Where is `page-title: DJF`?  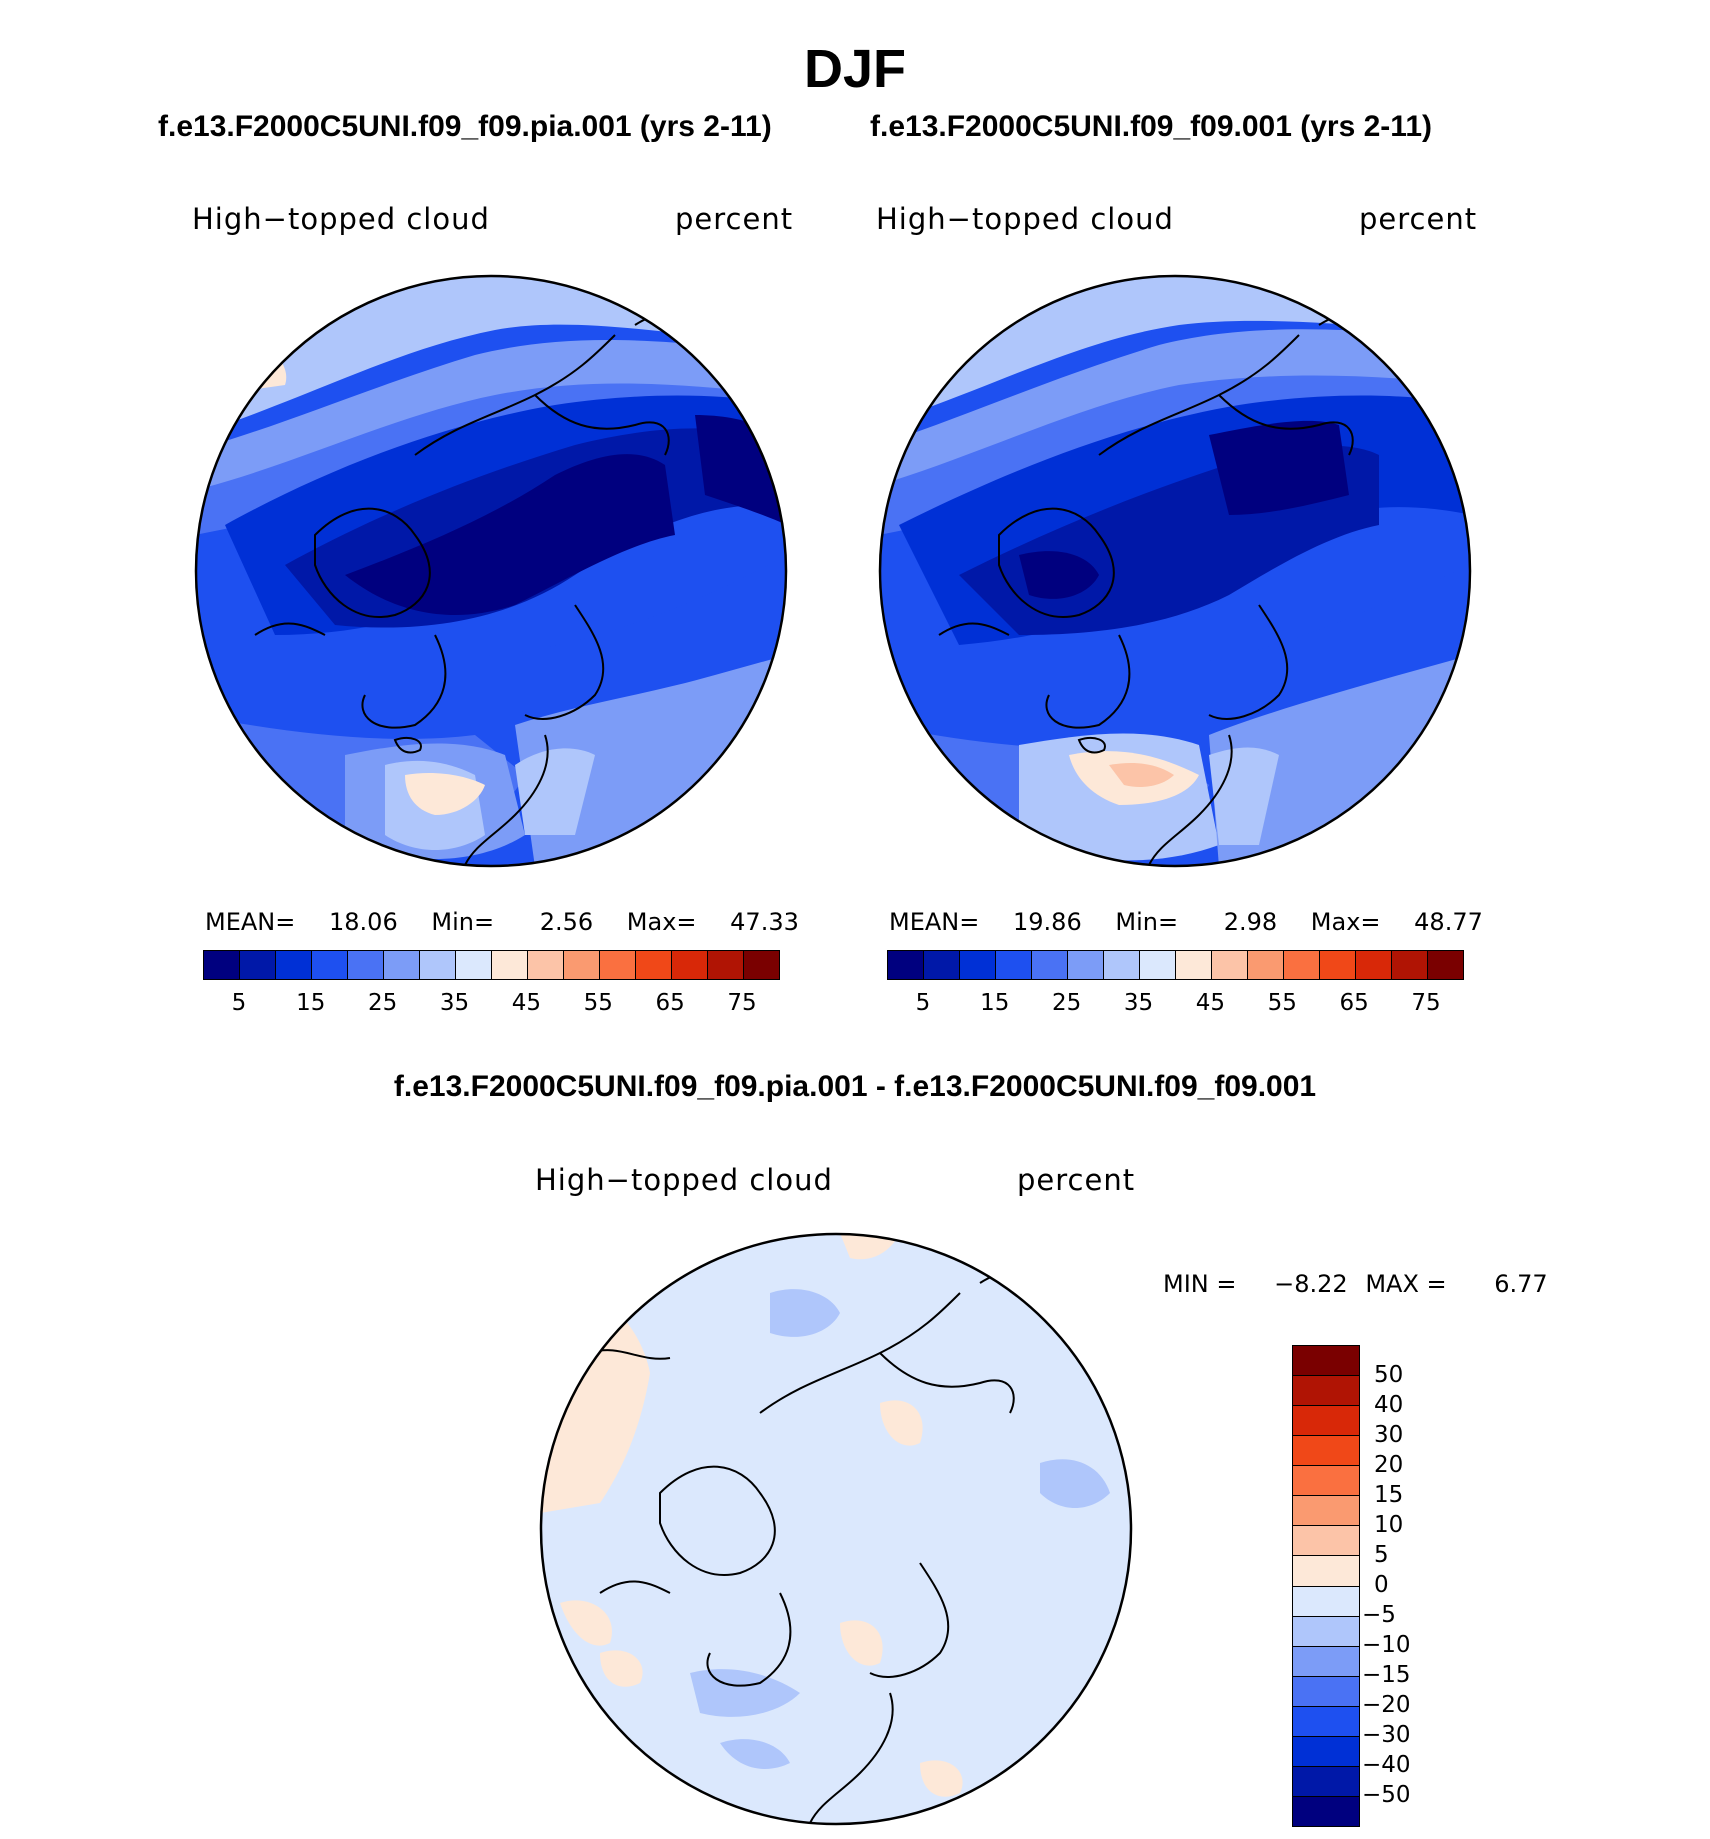
page-title: DJF is located at coordinates (854, 69).